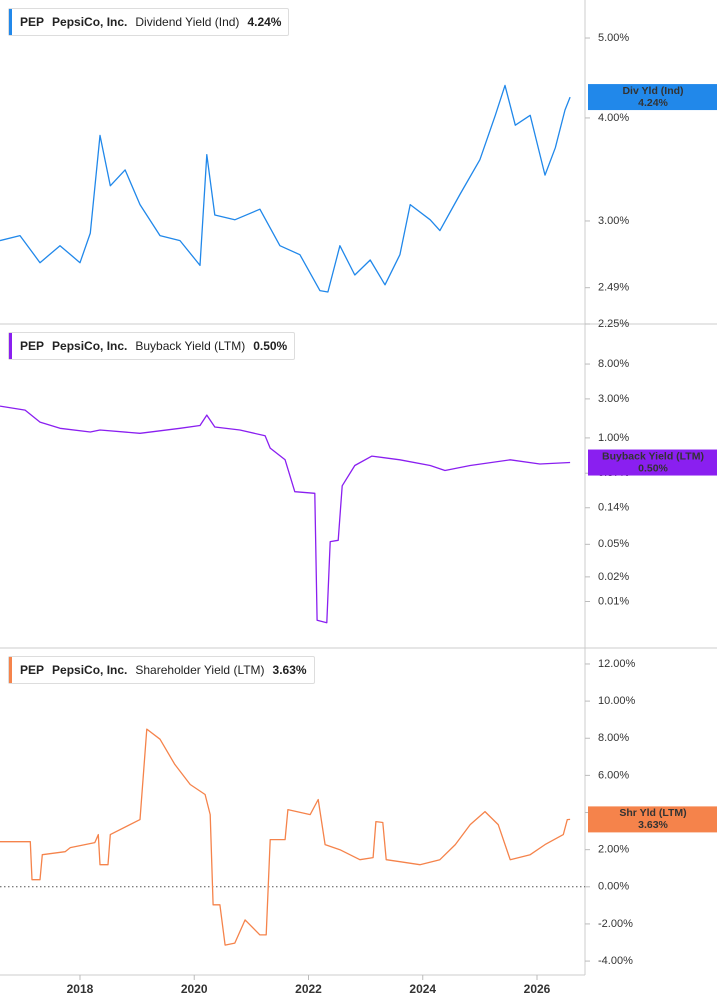 The image size is (717, 1005). I want to click on y-tick-label: 4.00%, so click(613, 118).